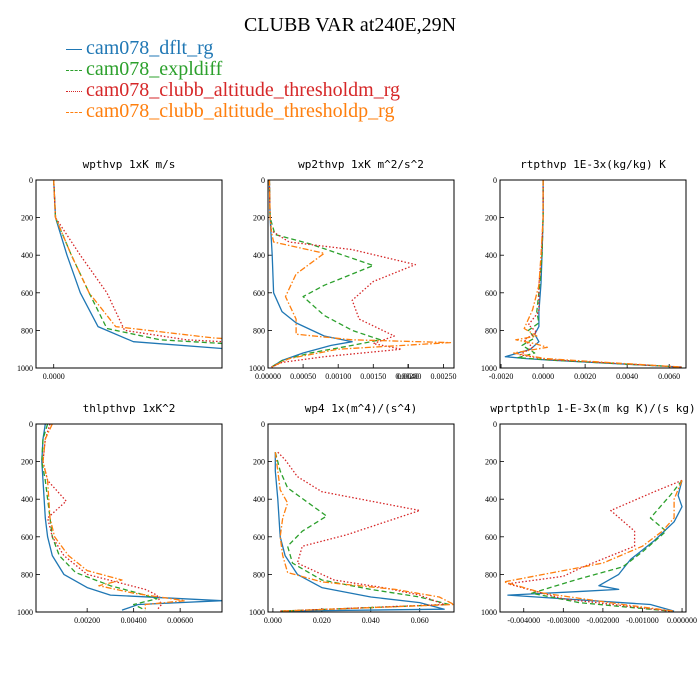 This screenshot has width=700, height=700. What do you see at coordinates (361, 408) in the screenshot?
I see `panel-title: wp4 1x(m^4)/(s^4)` at bounding box center [361, 408].